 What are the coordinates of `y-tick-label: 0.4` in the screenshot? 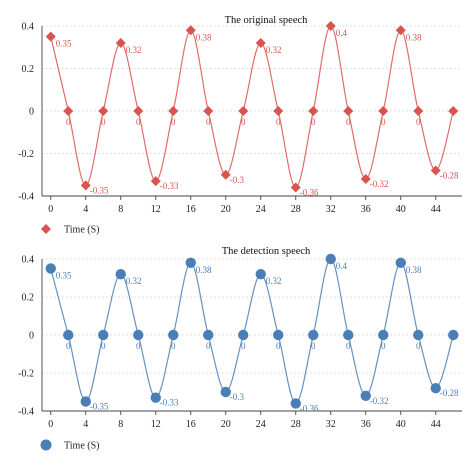 It's located at (28, 260).